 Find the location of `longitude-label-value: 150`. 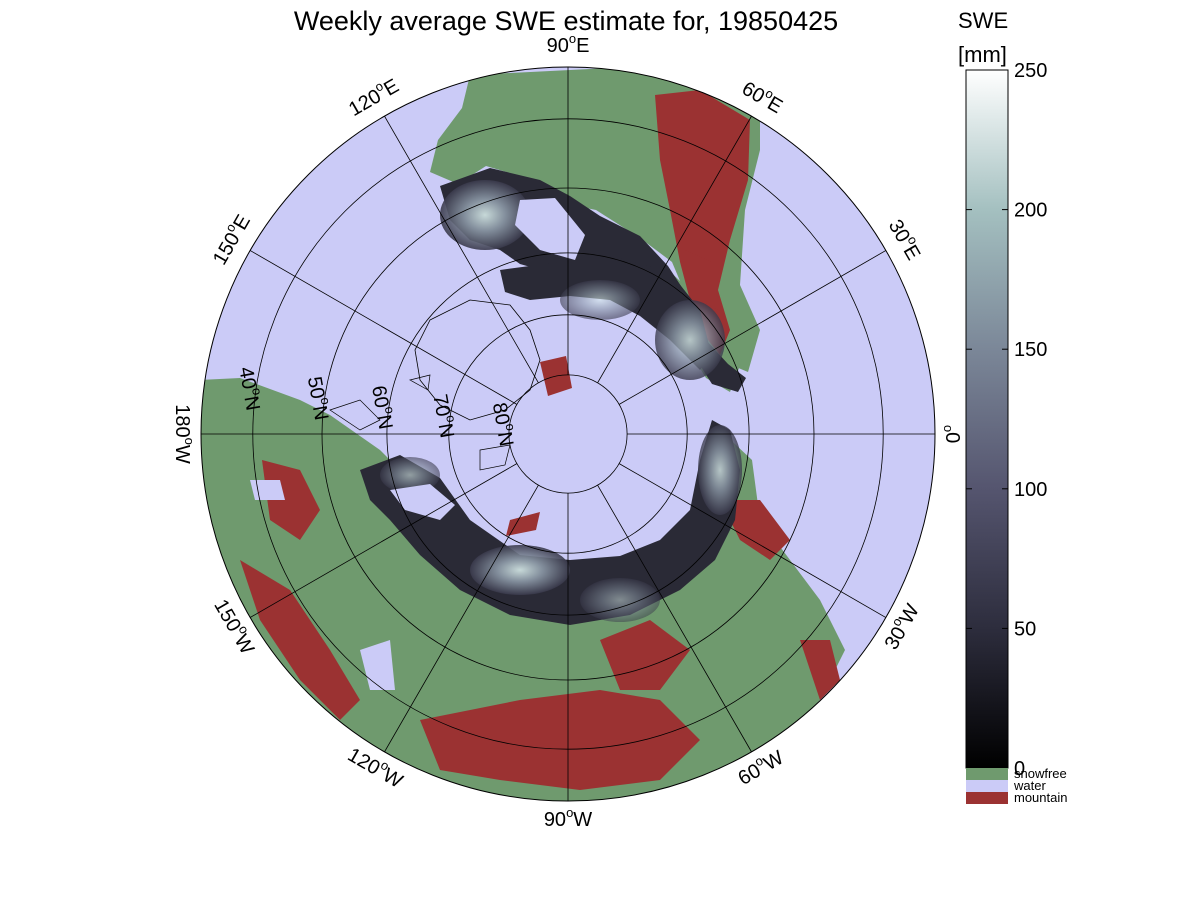

longitude-label-value: 150 is located at coordinates (227, 249).